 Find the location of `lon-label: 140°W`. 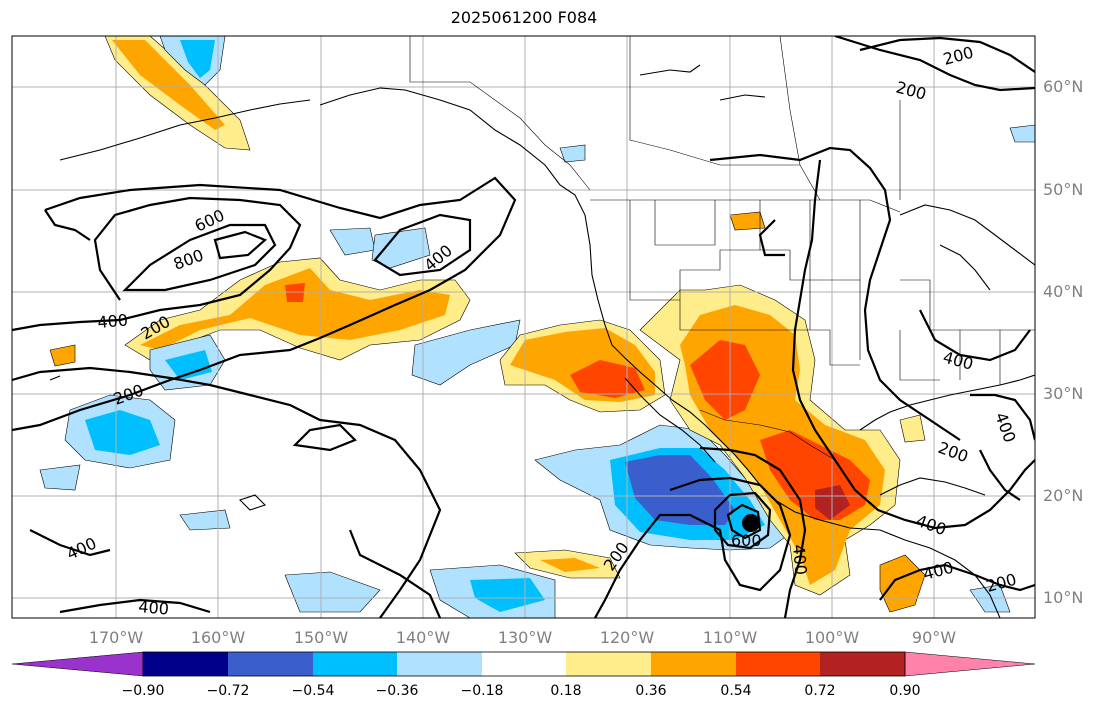

lon-label: 140°W is located at coordinates (423, 637).